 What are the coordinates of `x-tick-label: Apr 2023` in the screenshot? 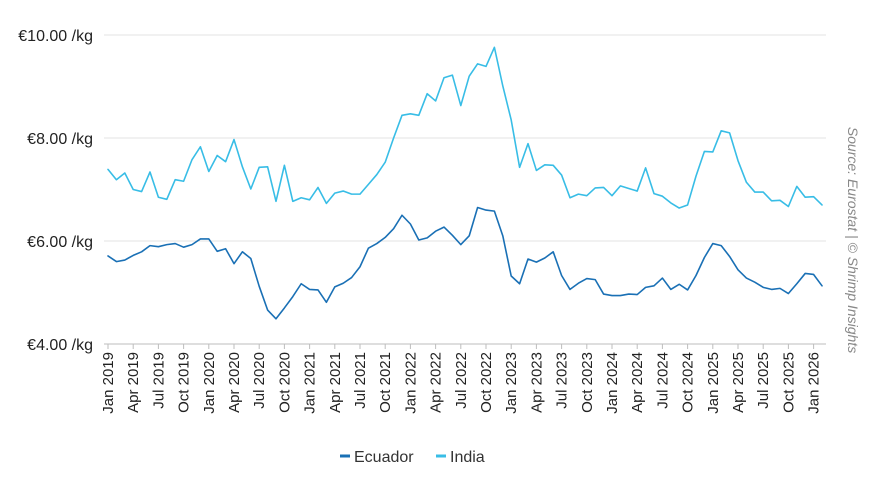 It's located at (536, 382).